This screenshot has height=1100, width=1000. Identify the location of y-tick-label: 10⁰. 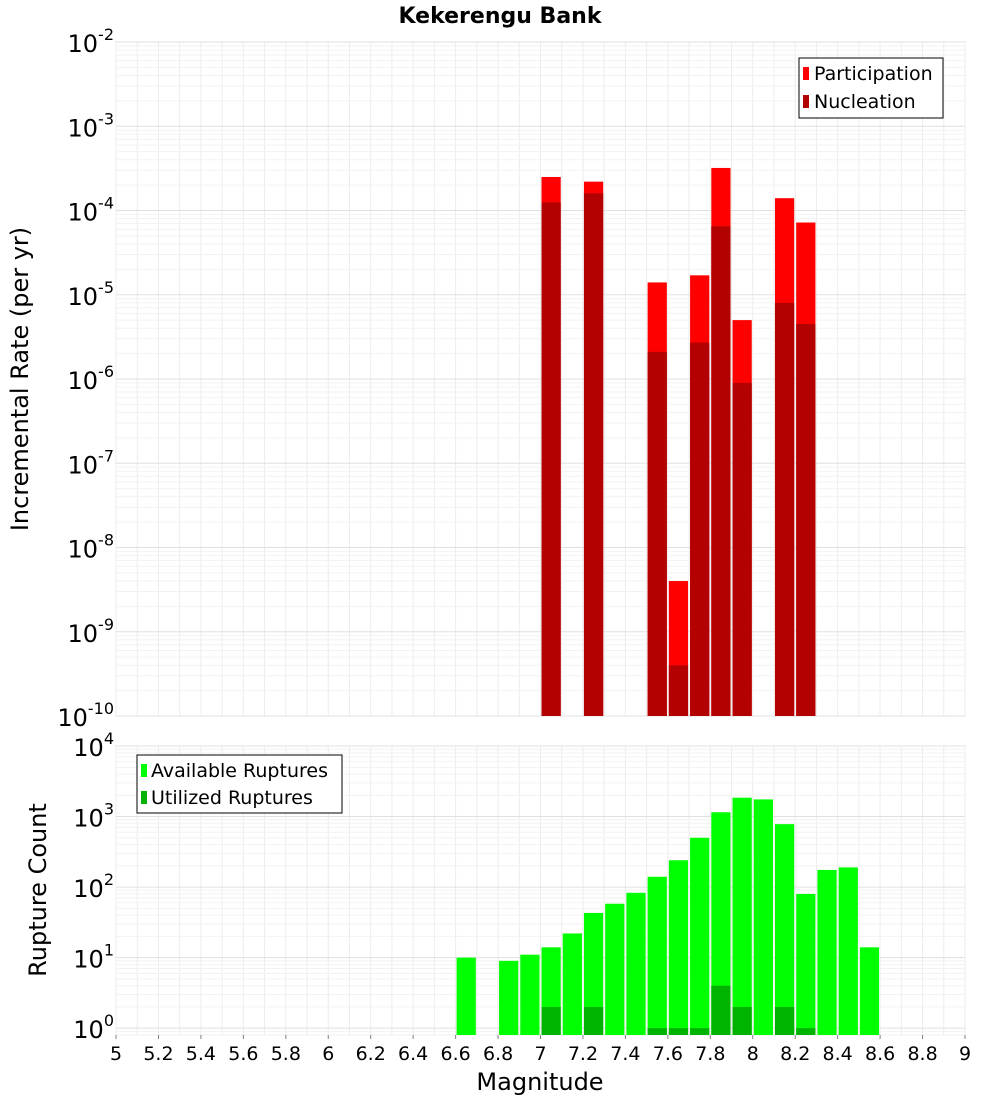
(93, 1027).